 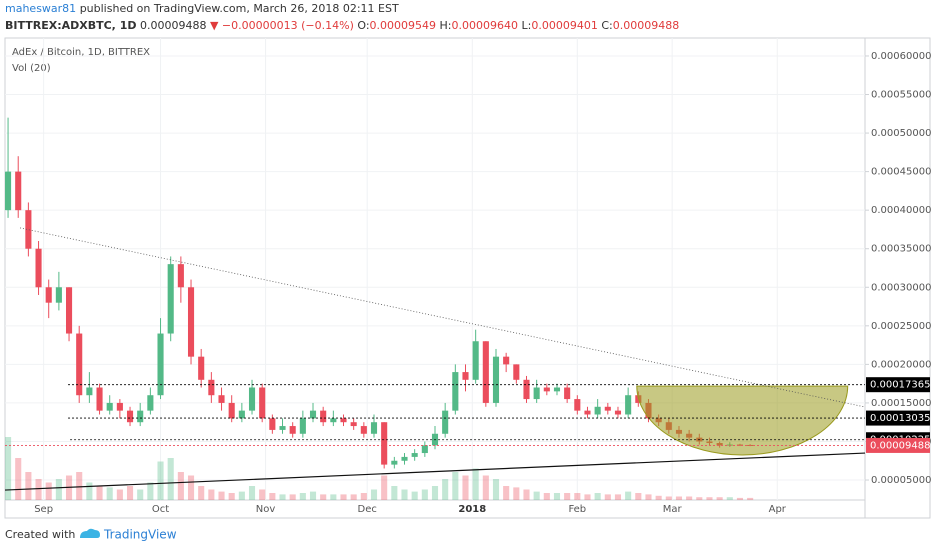 I want to click on level-label: 0.00013035, so click(x=900, y=418).